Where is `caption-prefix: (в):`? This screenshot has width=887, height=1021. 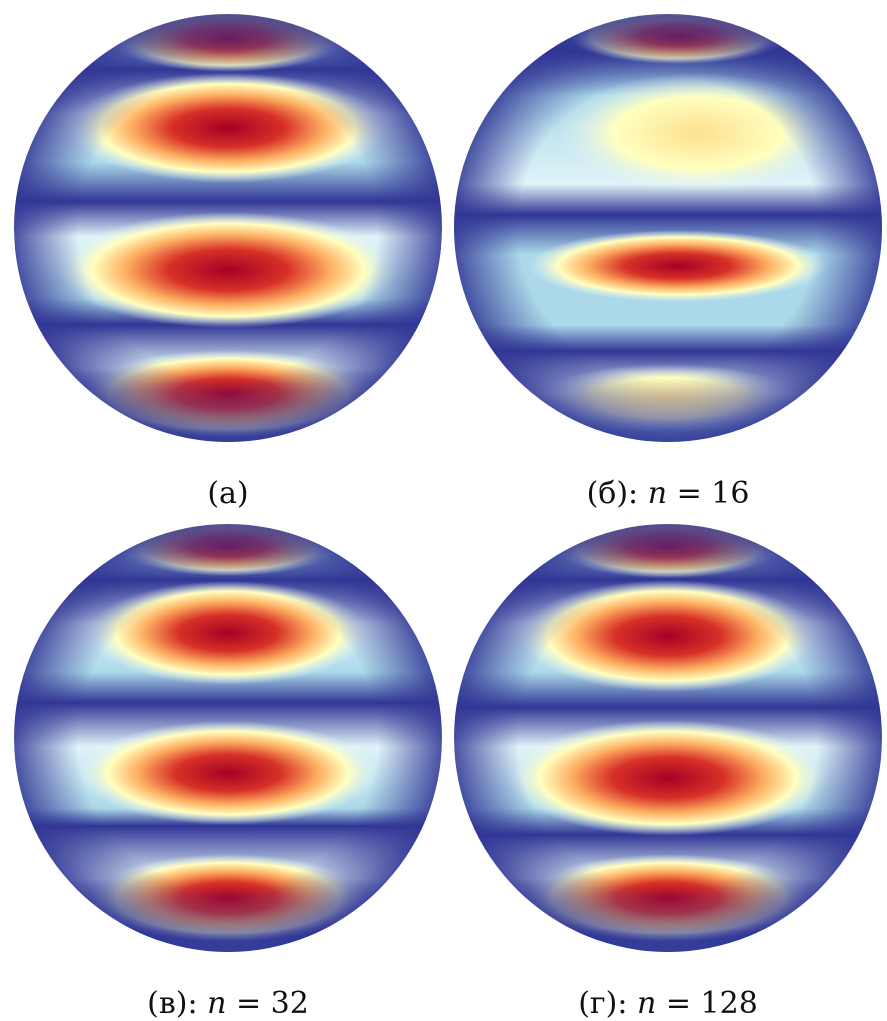
caption-prefix: (в): is located at coordinates (172, 1003).